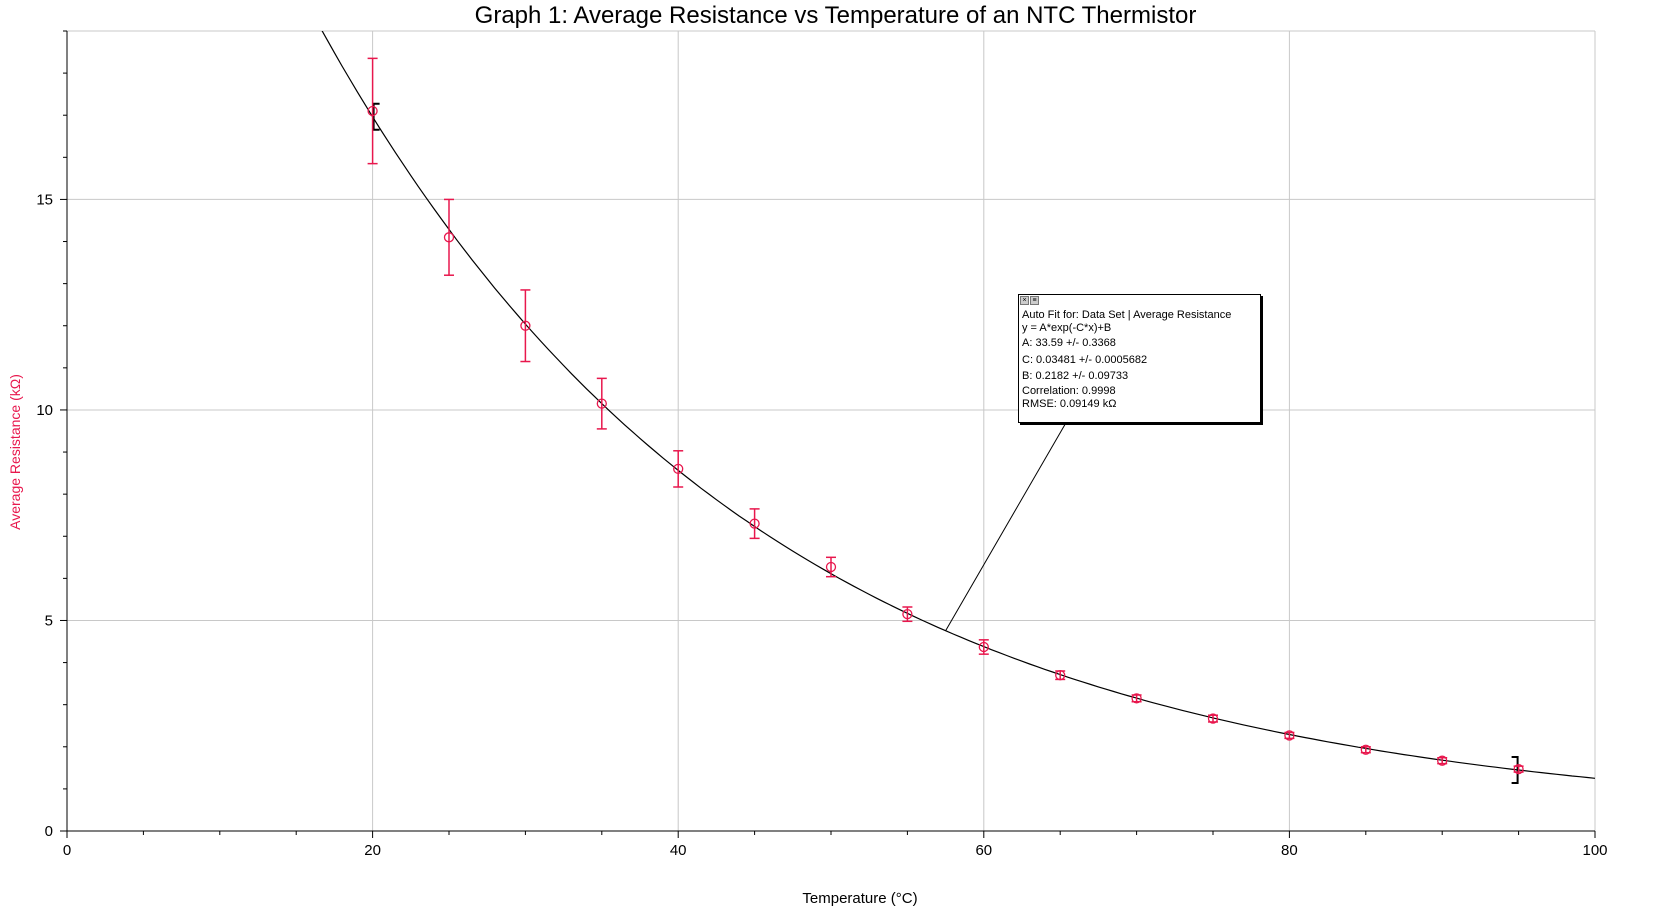 Image resolution: width=1671 pixels, height=912 pixels. What do you see at coordinates (1289, 850) in the screenshot?
I see `x-tick-label: 80` at bounding box center [1289, 850].